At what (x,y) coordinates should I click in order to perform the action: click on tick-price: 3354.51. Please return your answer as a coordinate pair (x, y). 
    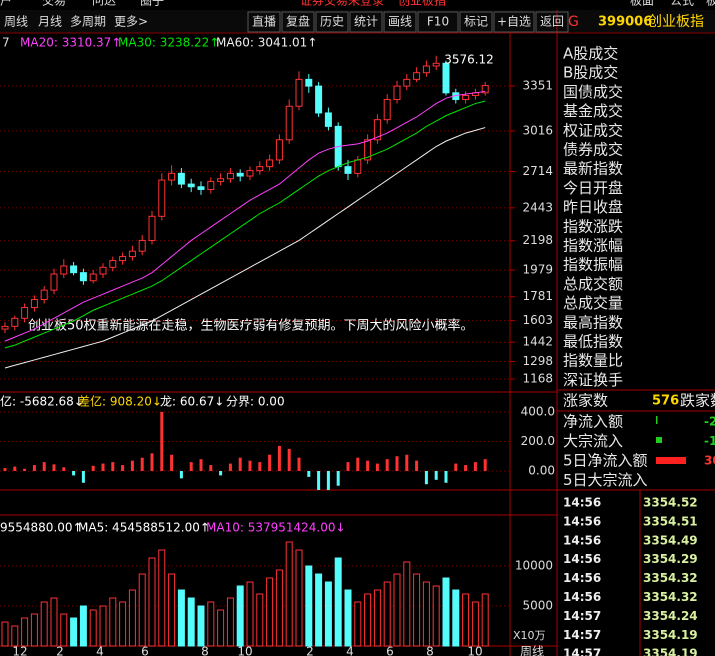
    Looking at the image, I should click on (670, 521).